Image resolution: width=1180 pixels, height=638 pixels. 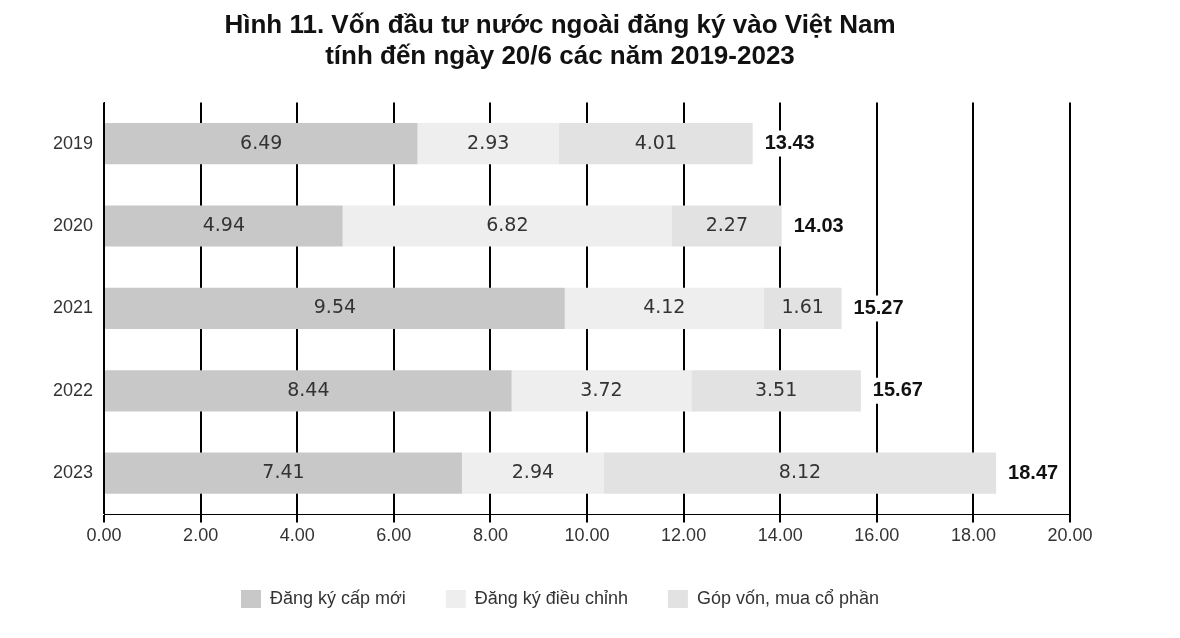 What do you see at coordinates (1033, 471) in the screenshot?
I see `total-label: 18.47` at bounding box center [1033, 471].